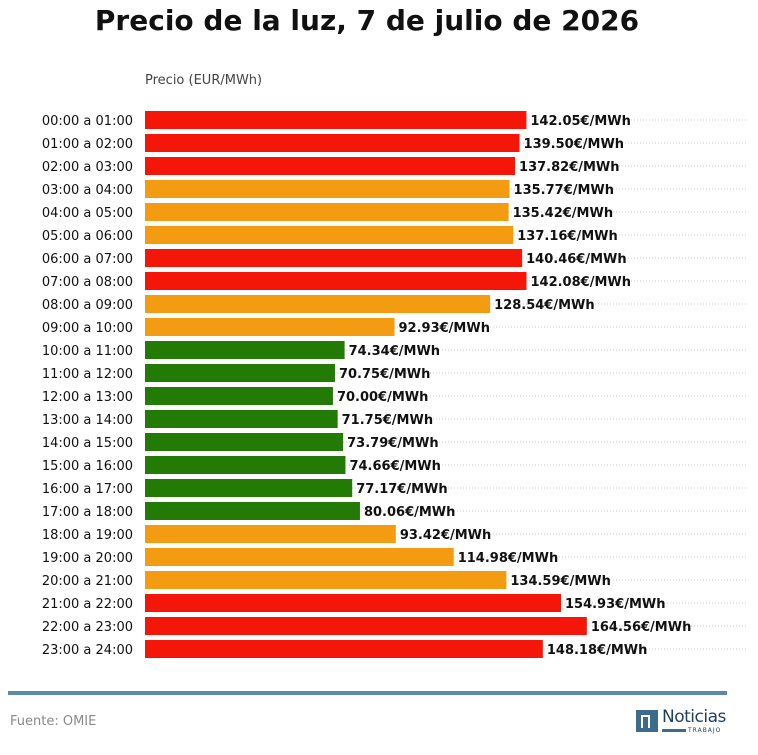 The height and width of the screenshot is (755, 758). I want to click on logo-icon, so click(647, 721).